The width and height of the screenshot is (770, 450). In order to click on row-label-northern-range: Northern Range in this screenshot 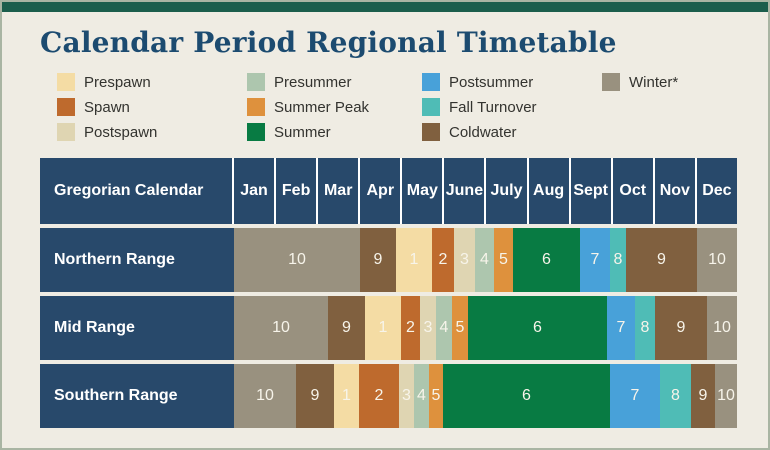, I will do `click(137, 260)`.